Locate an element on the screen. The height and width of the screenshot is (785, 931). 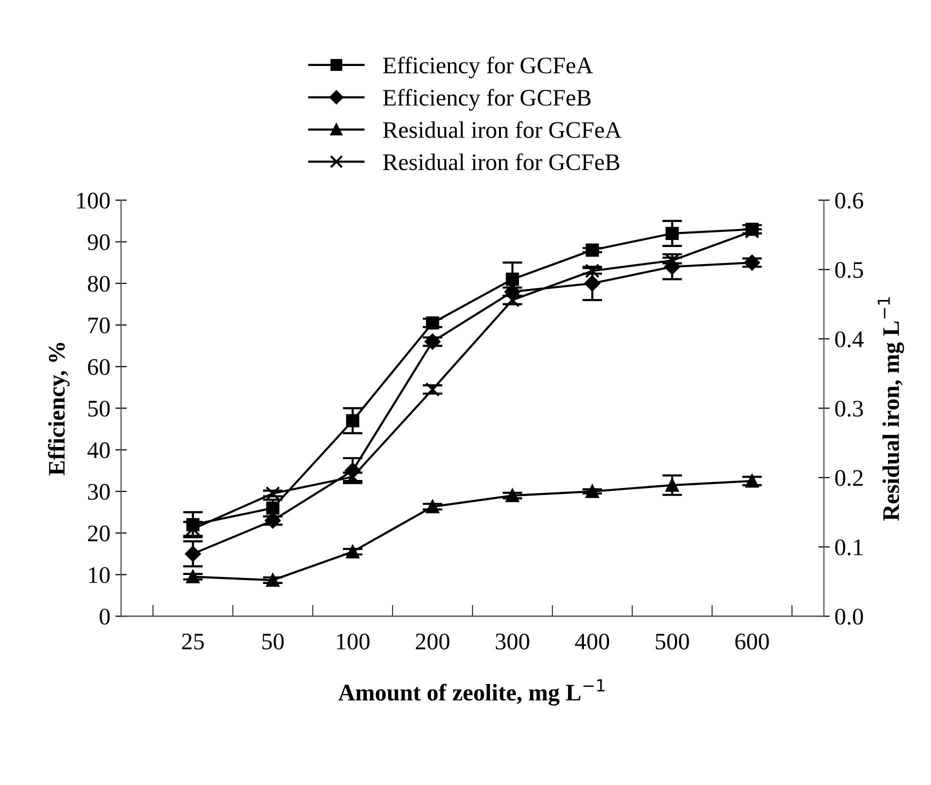
y2-tick-label: 0.3 is located at coordinates (849, 408).